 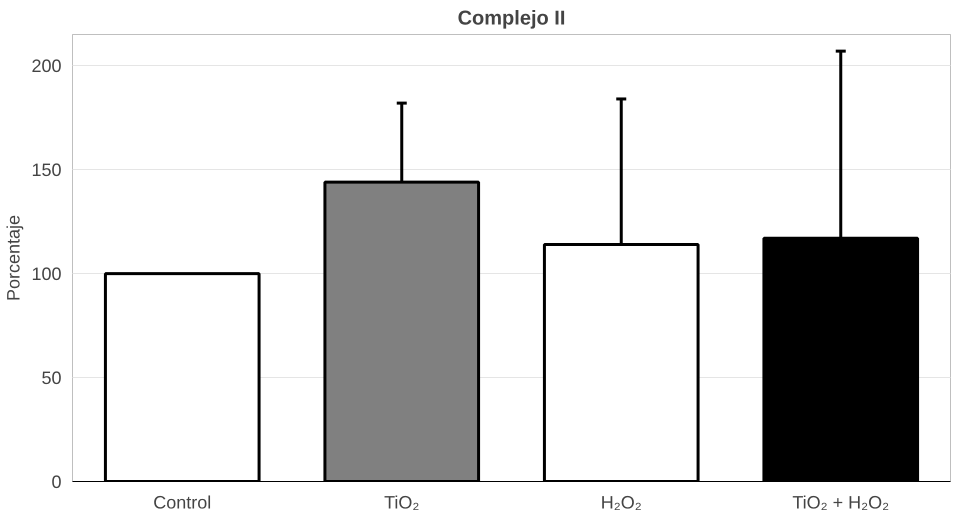 I want to click on y-tick-label: 50, so click(x=51, y=378).